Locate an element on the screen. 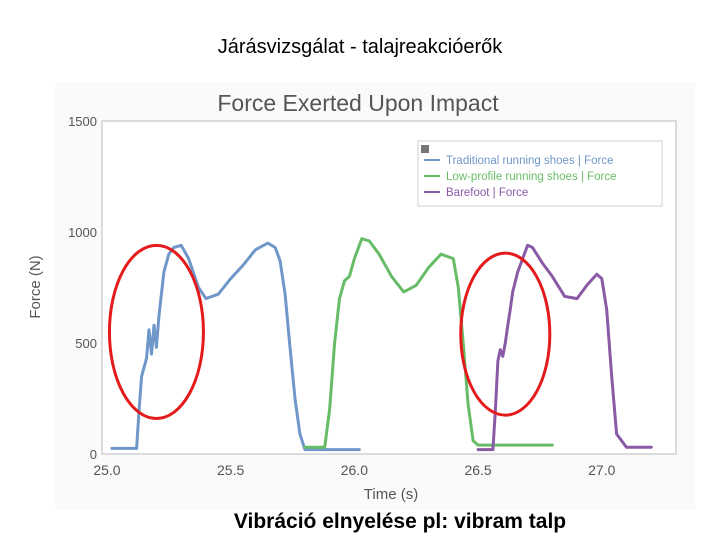 This screenshot has width=720, height=540. x-axis-label: Time (s) is located at coordinates (391, 494).